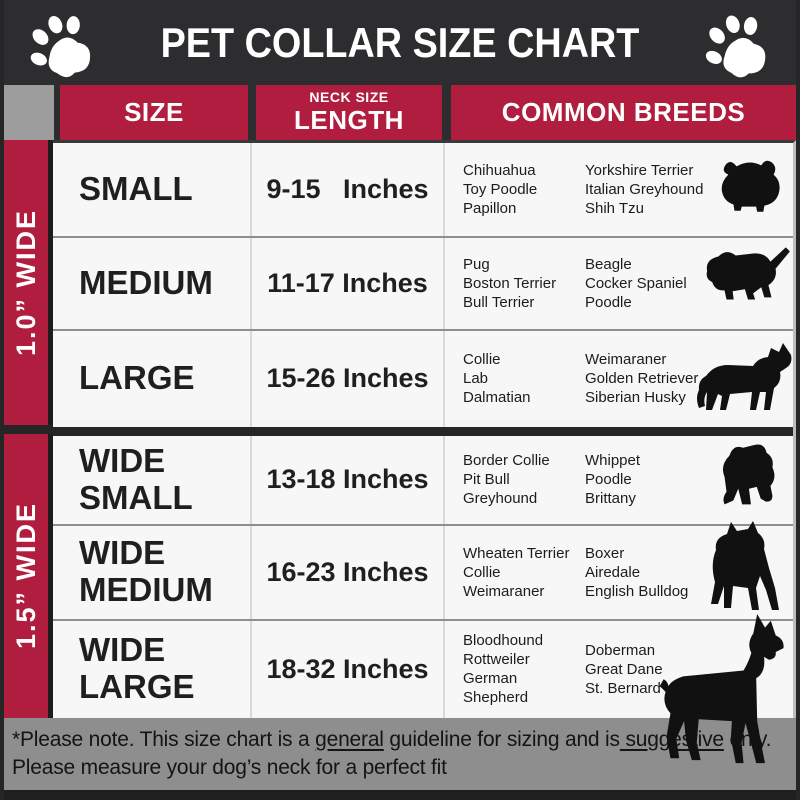 The height and width of the screenshot is (800, 800). I want to click on length-cell: 9-15 Inches, so click(346, 189).